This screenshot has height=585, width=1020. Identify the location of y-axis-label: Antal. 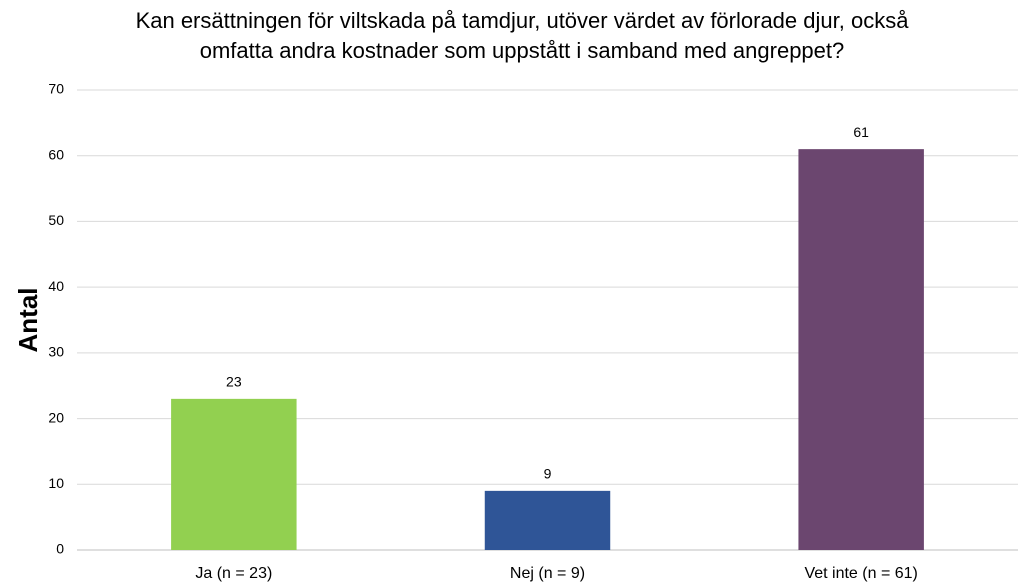
(28, 320).